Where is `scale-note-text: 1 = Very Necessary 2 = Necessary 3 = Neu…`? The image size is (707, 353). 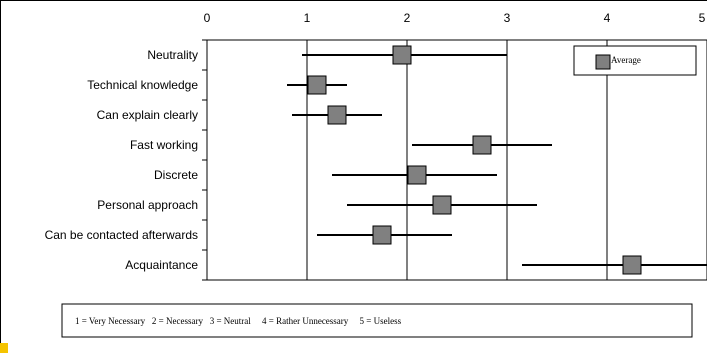
scale-note-text: 1 = Very Necessary 2 = Necessary 3 = Neu… is located at coordinates (238, 321).